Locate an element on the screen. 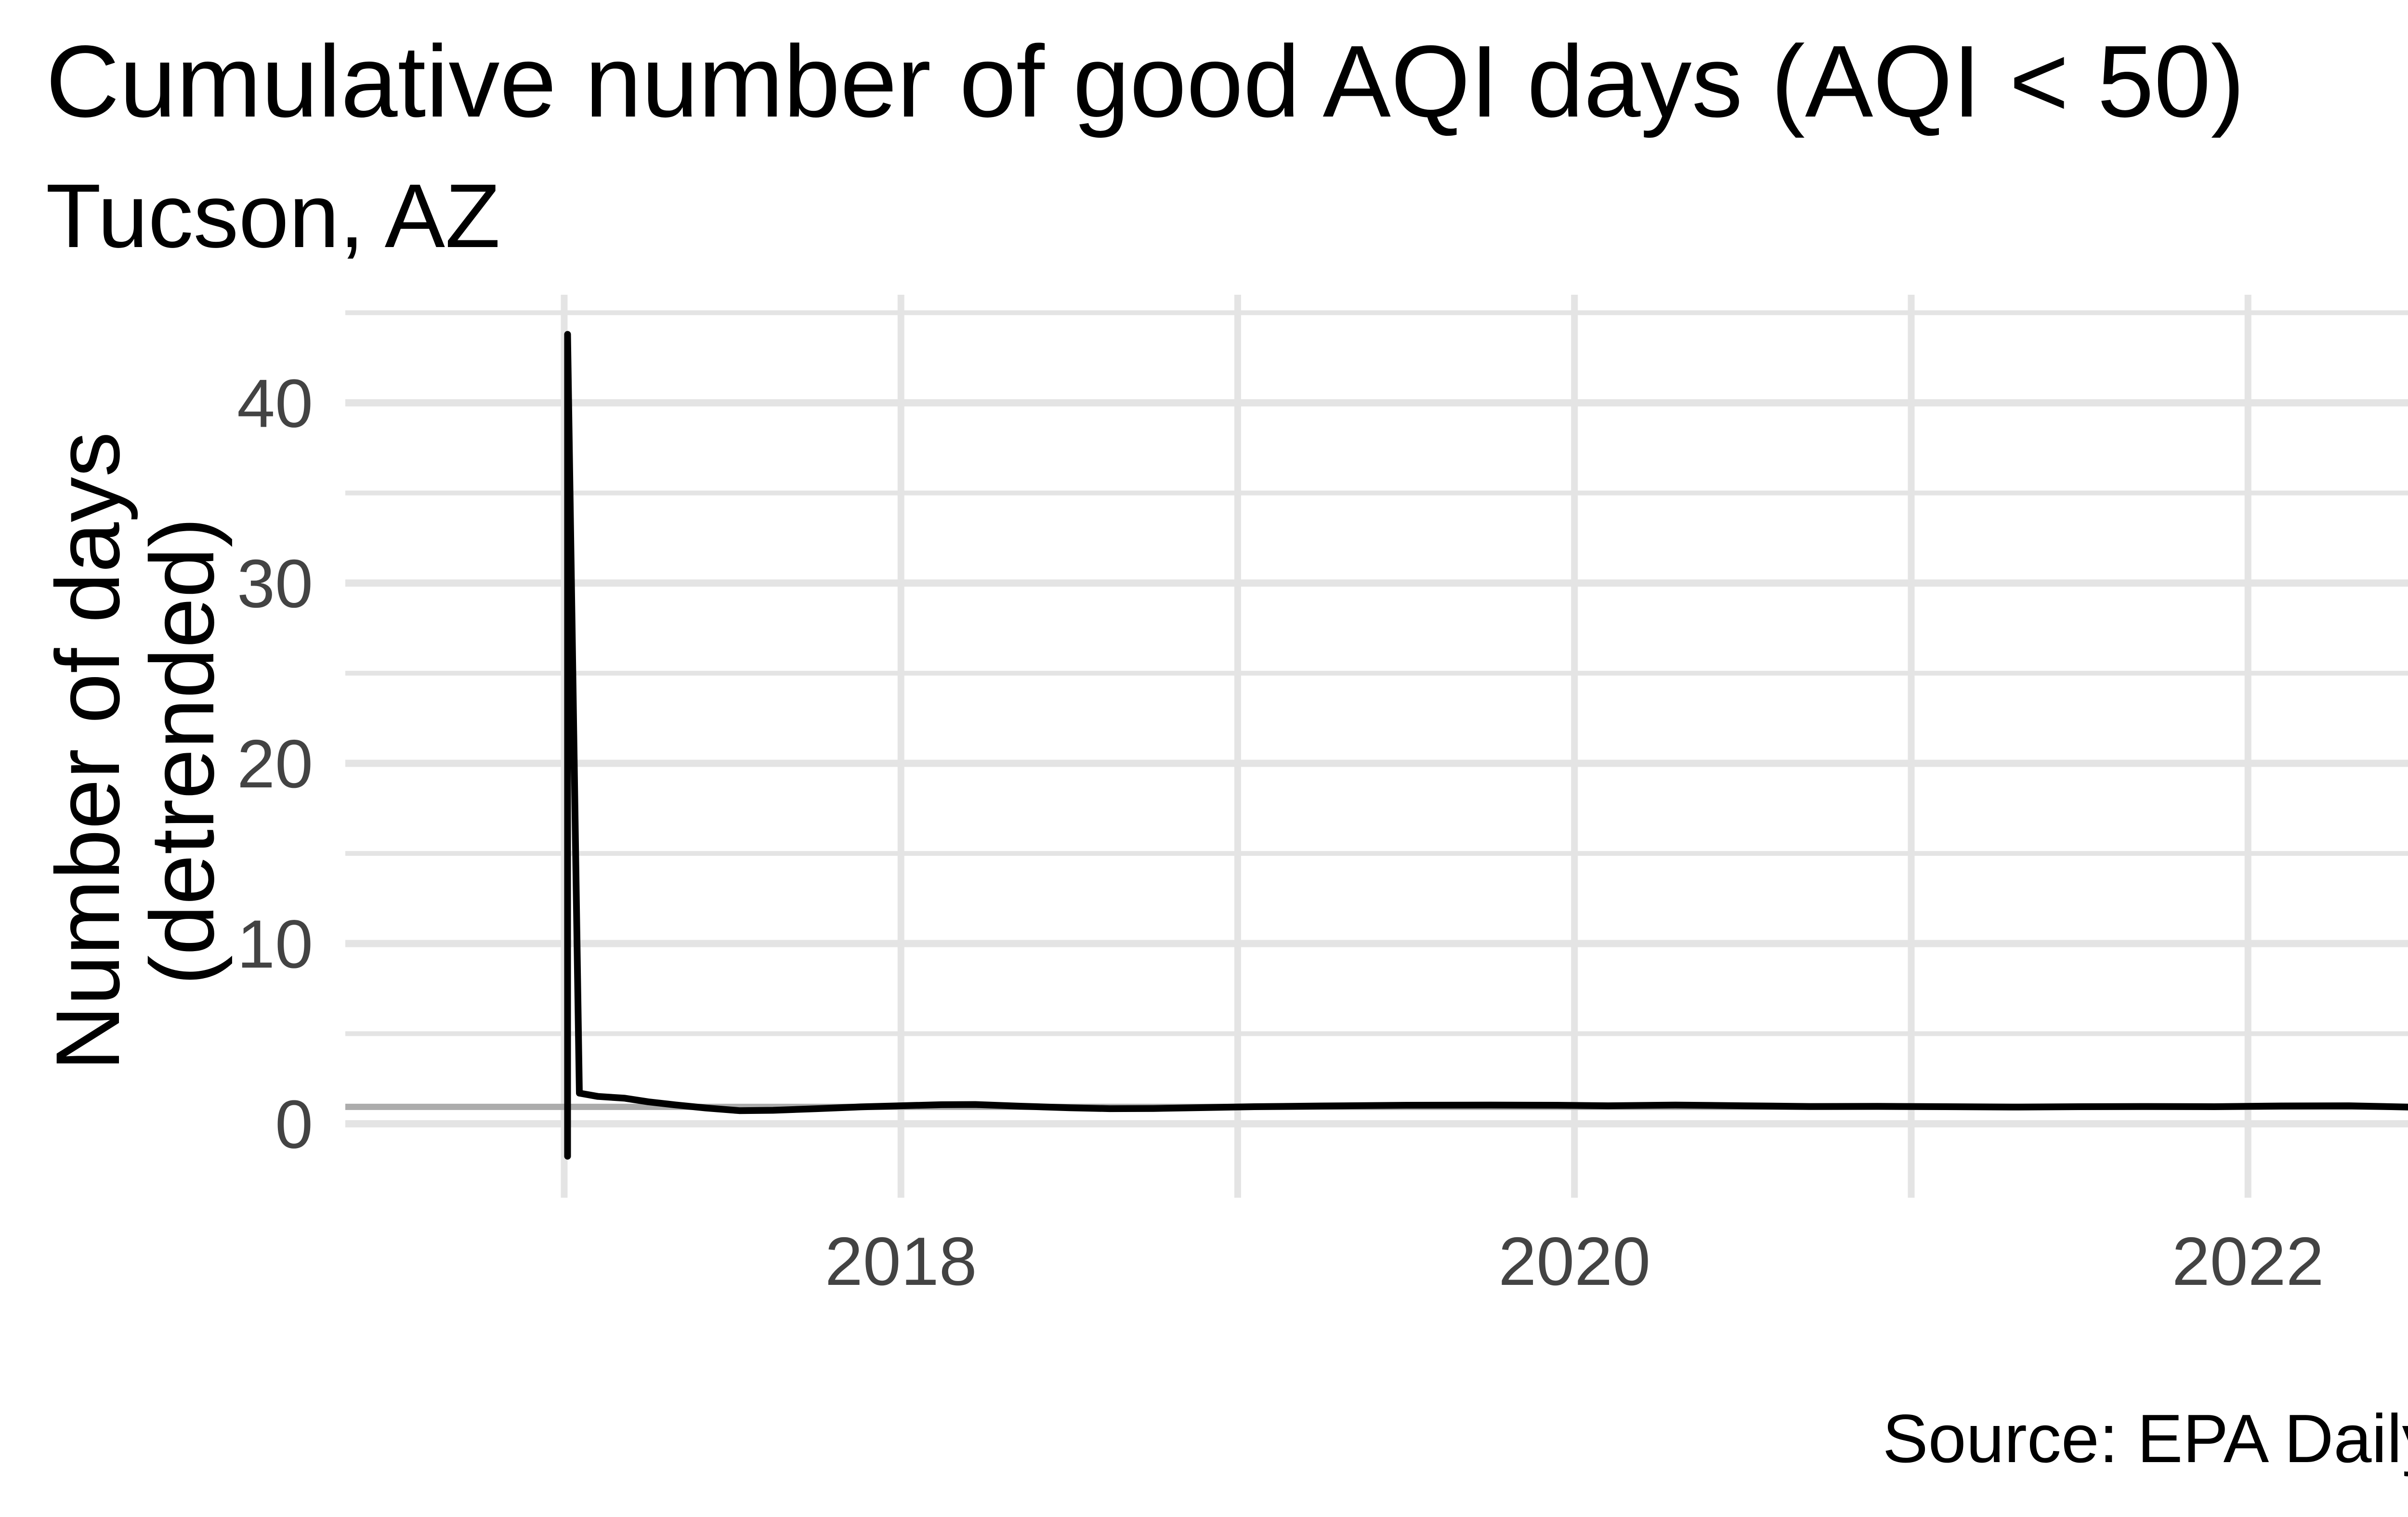  y-tick-label: 0 is located at coordinates (294, 1124).